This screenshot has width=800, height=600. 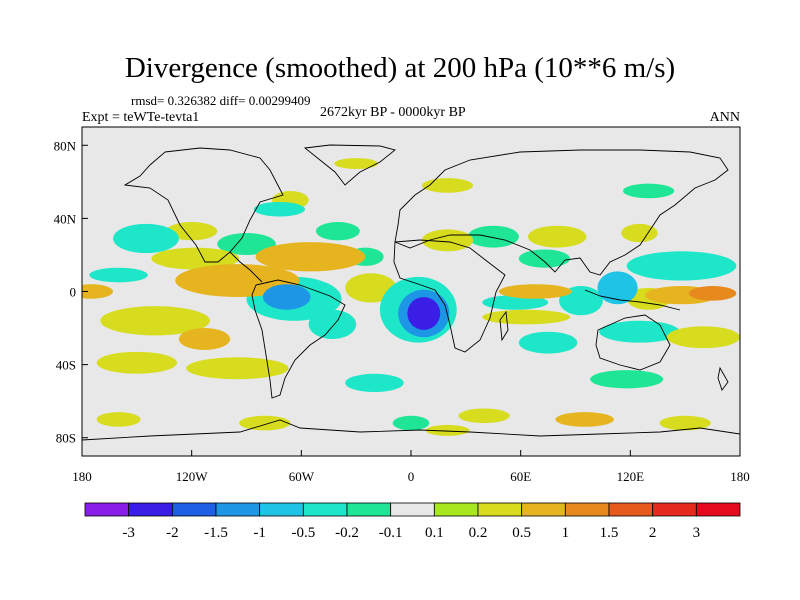 What do you see at coordinates (411, 476) in the screenshot?
I see `lon-tick-label-3: 0` at bounding box center [411, 476].